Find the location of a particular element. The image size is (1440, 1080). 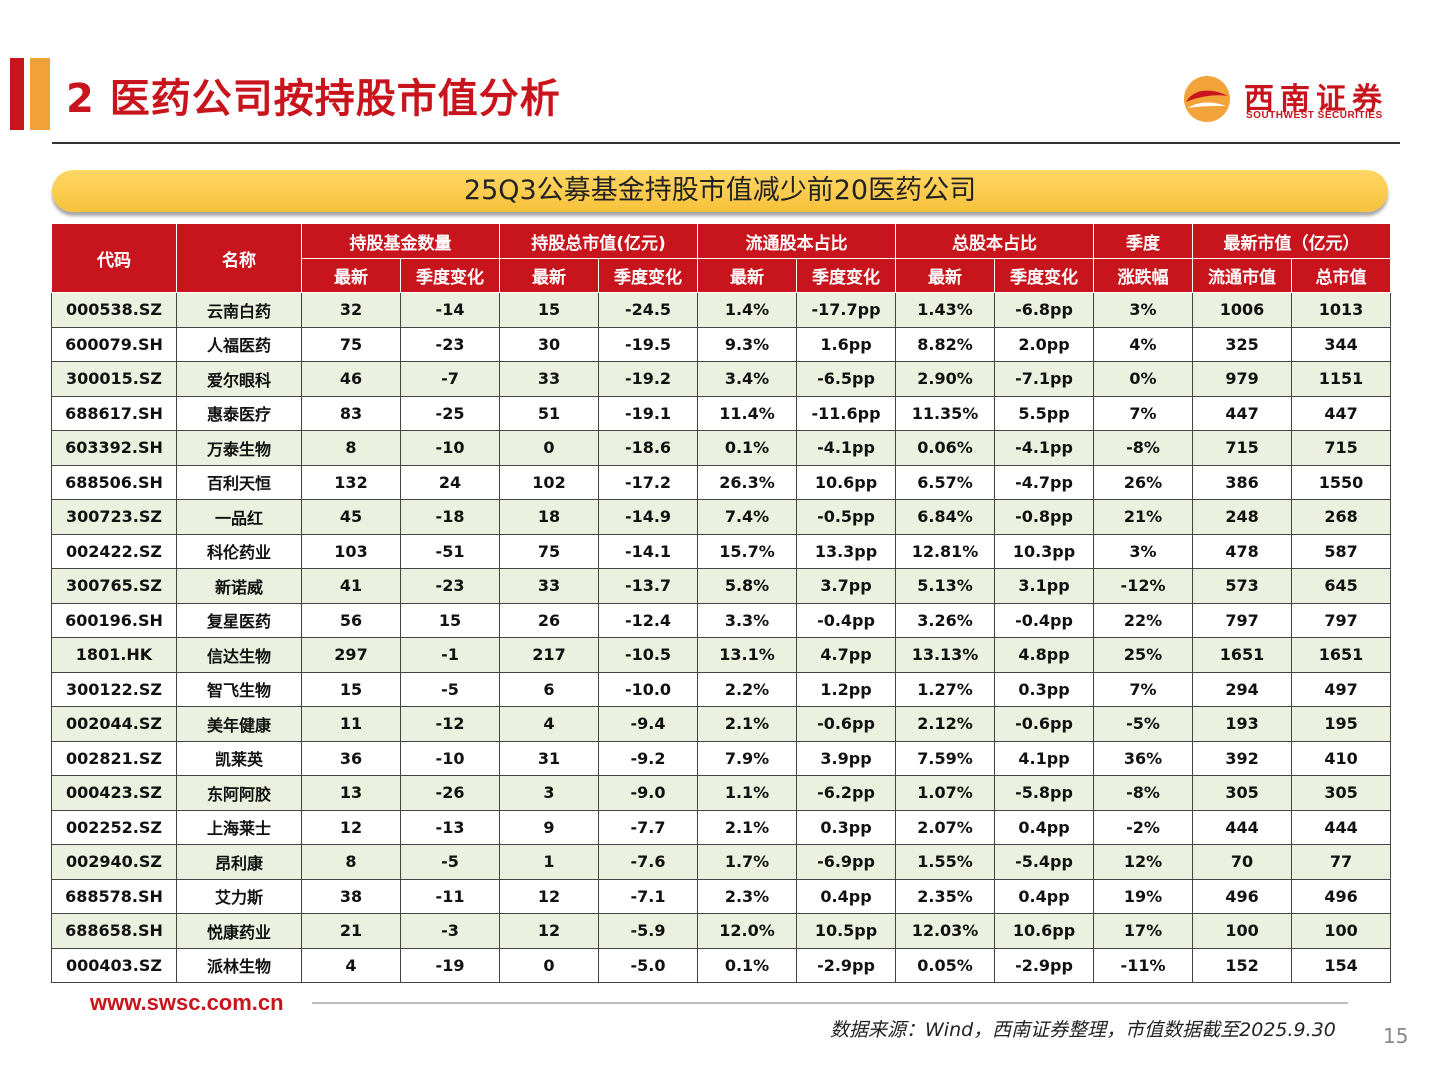

table-cell: 100 is located at coordinates (1242, 931).